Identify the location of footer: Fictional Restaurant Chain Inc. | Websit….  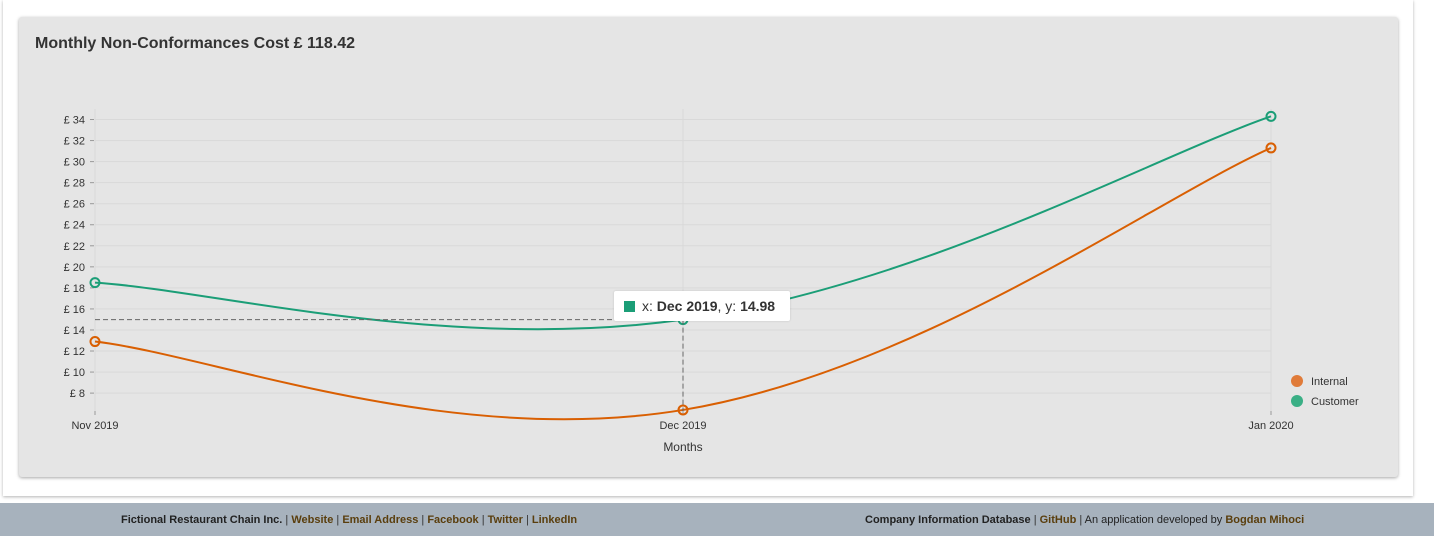
(717, 519).